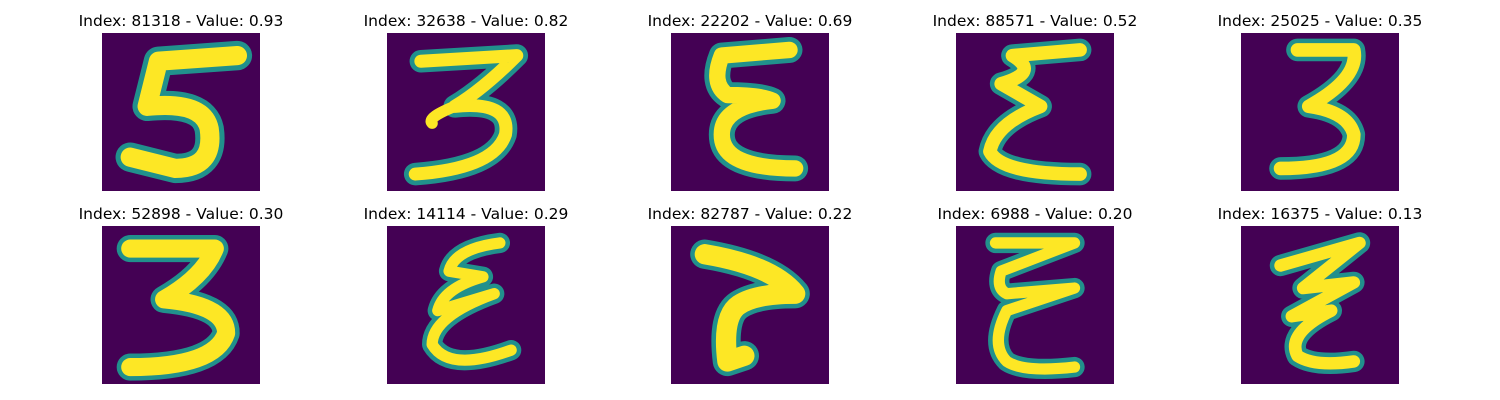 The width and height of the screenshot is (1500, 400). What do you see at coordinates (181, 214) in the screenshot?
I see `panel-title: Index: 52898 - Value: 0.30` at bounding box center [181, 214].